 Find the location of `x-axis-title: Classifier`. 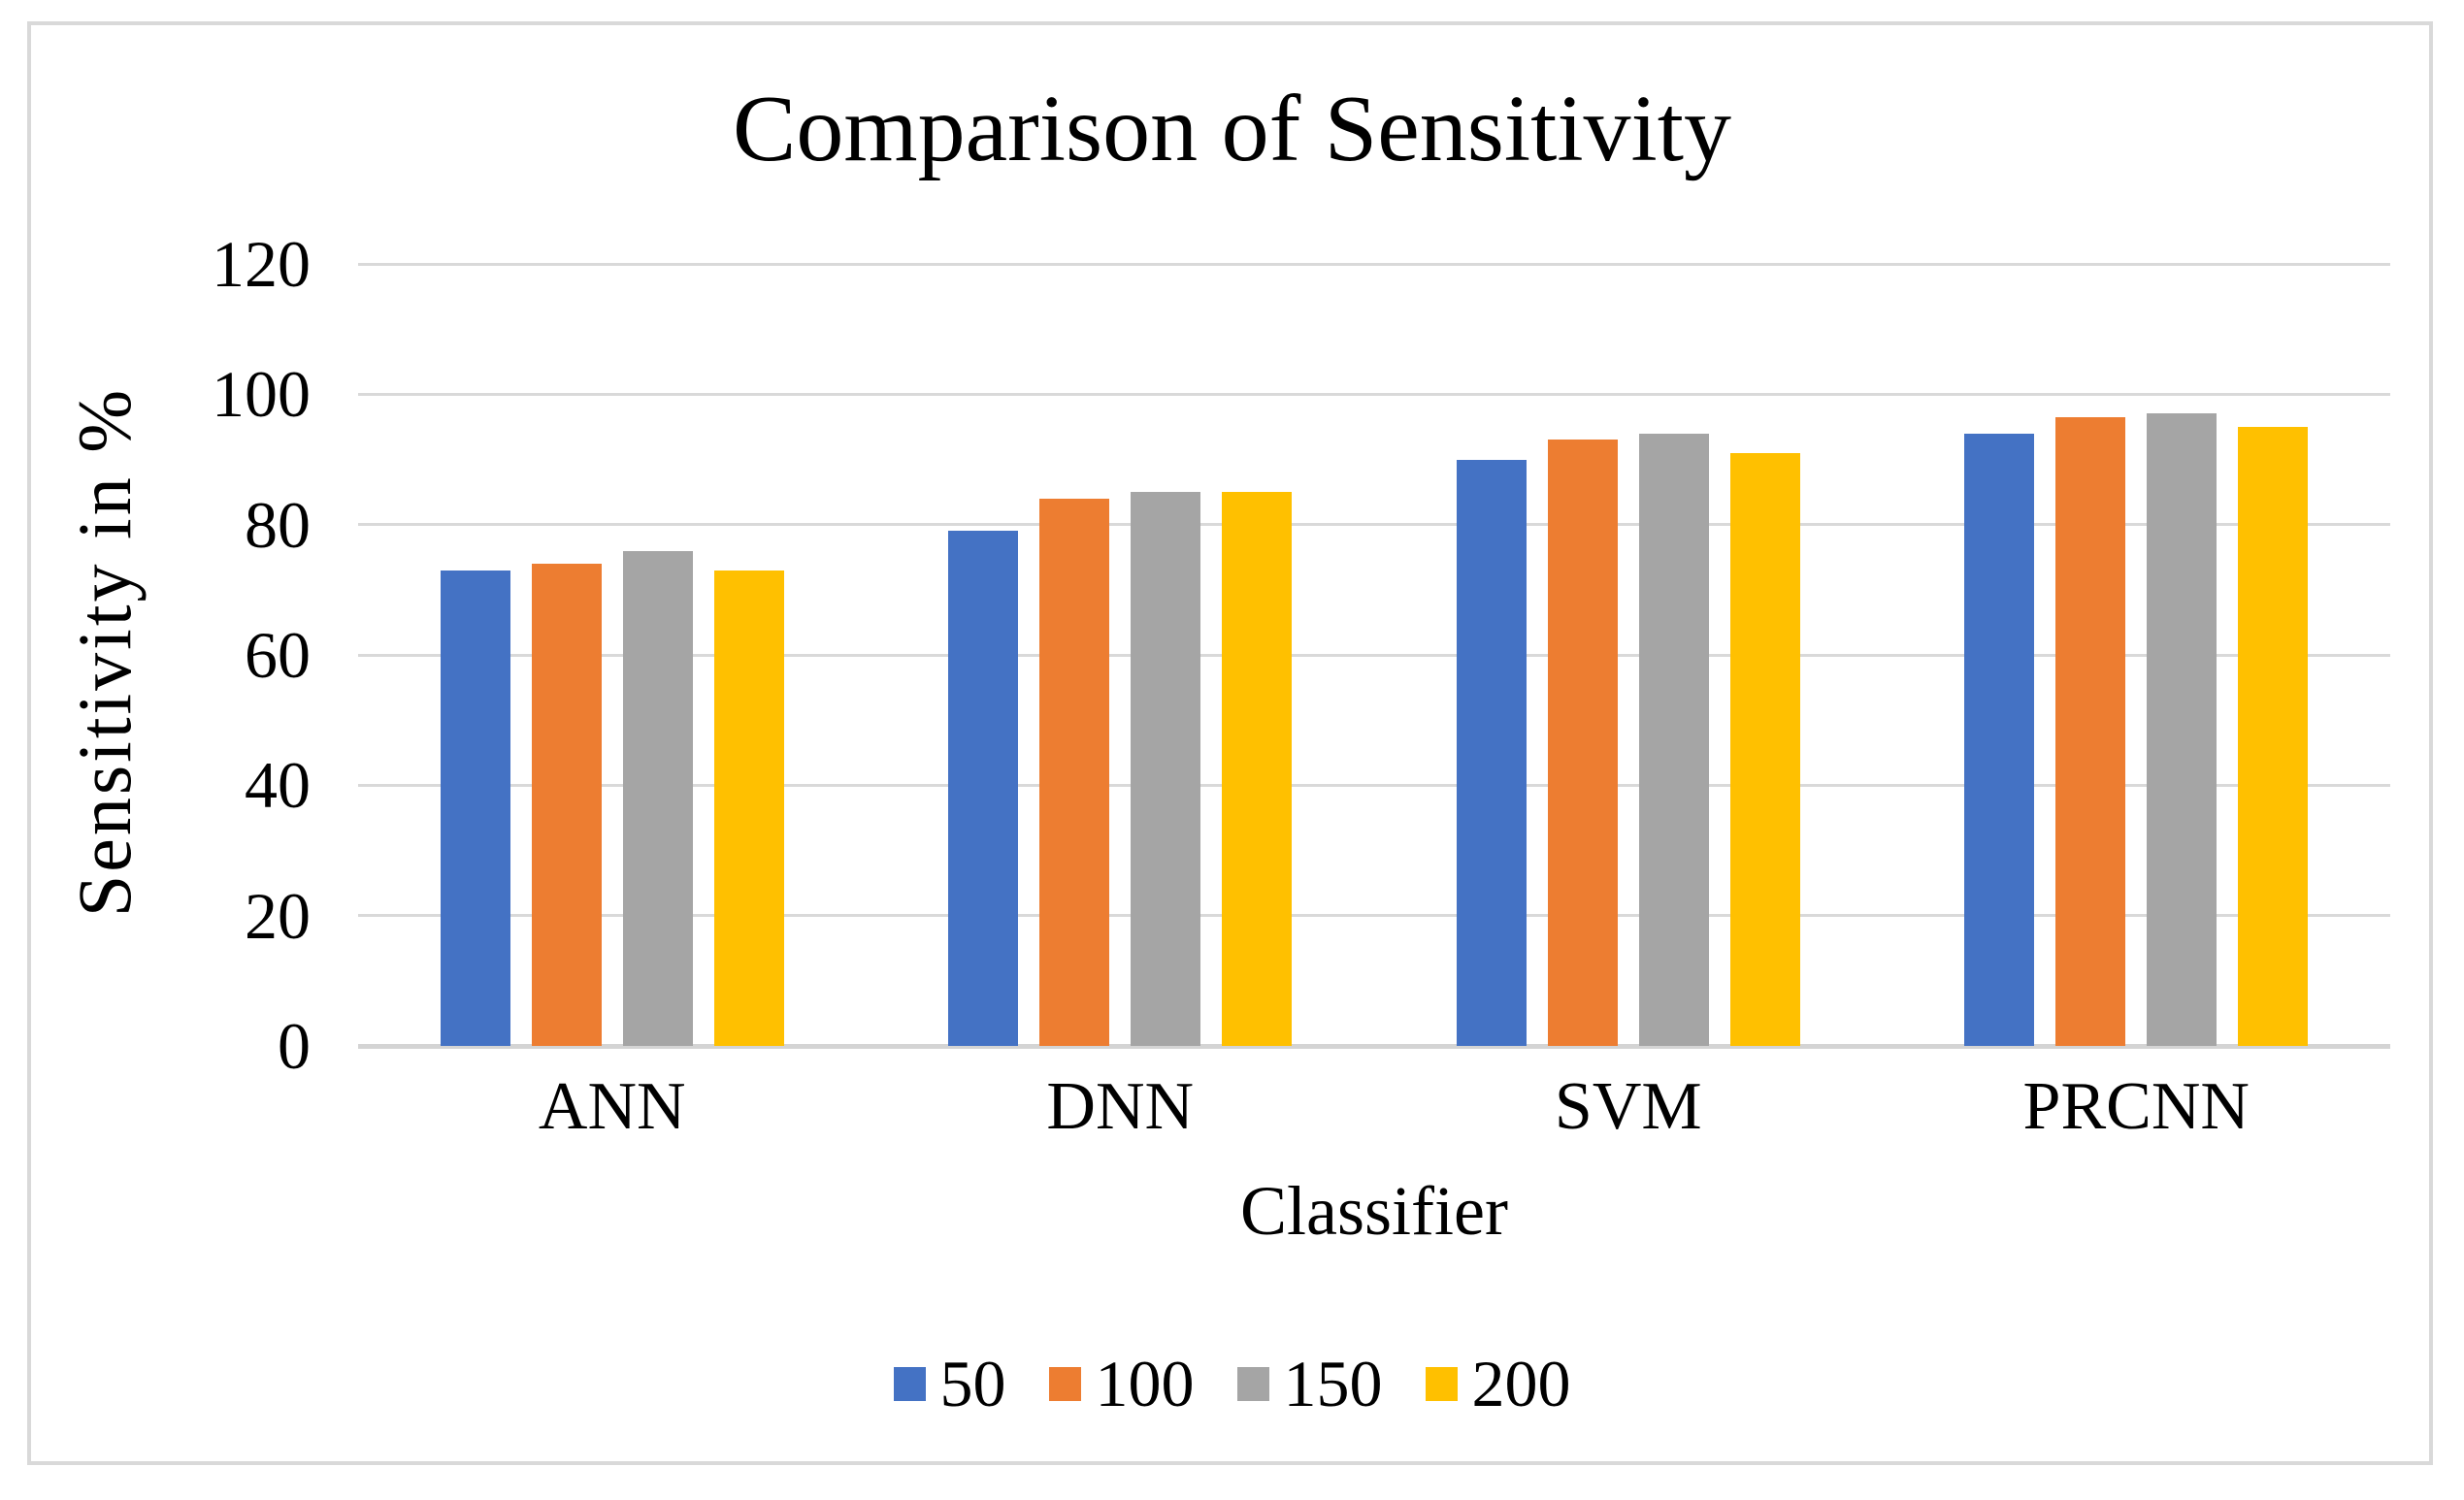

x-axis-title: Classifier is located at coordinates (1374, 1211).